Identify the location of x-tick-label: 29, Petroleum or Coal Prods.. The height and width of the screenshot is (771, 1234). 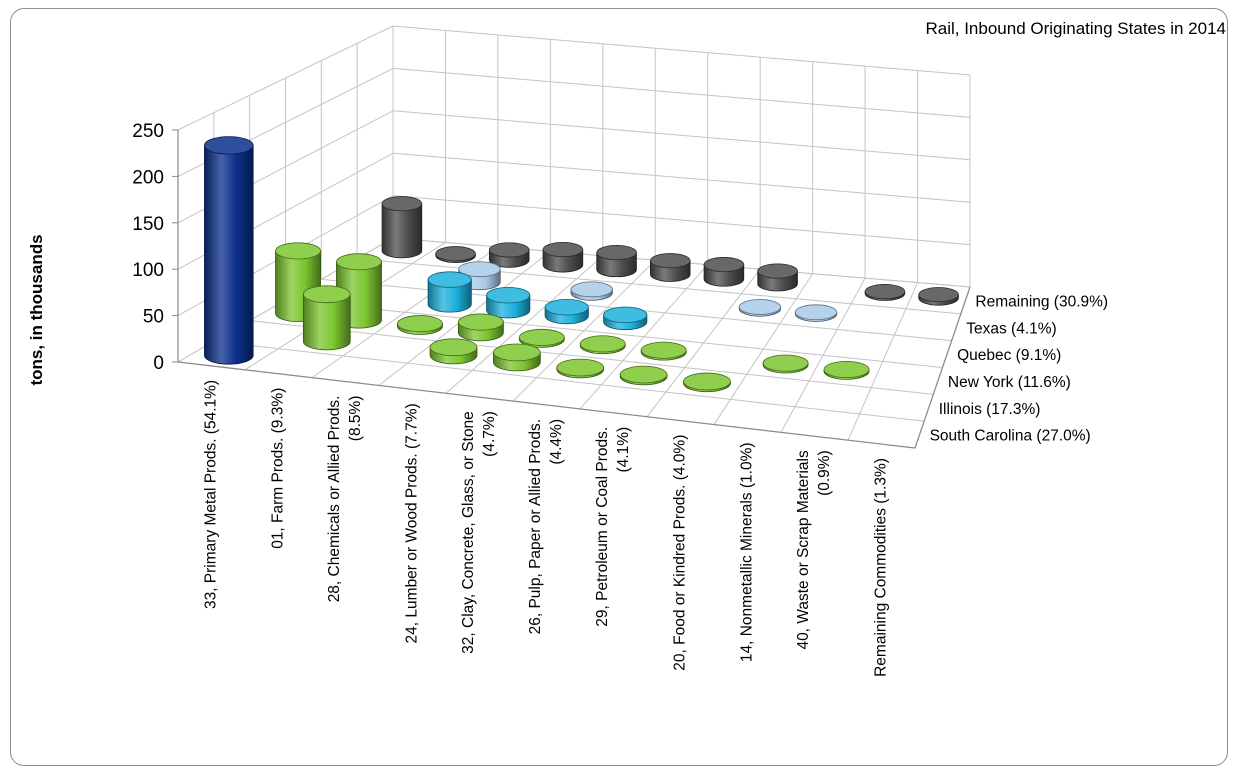
(602, 527).